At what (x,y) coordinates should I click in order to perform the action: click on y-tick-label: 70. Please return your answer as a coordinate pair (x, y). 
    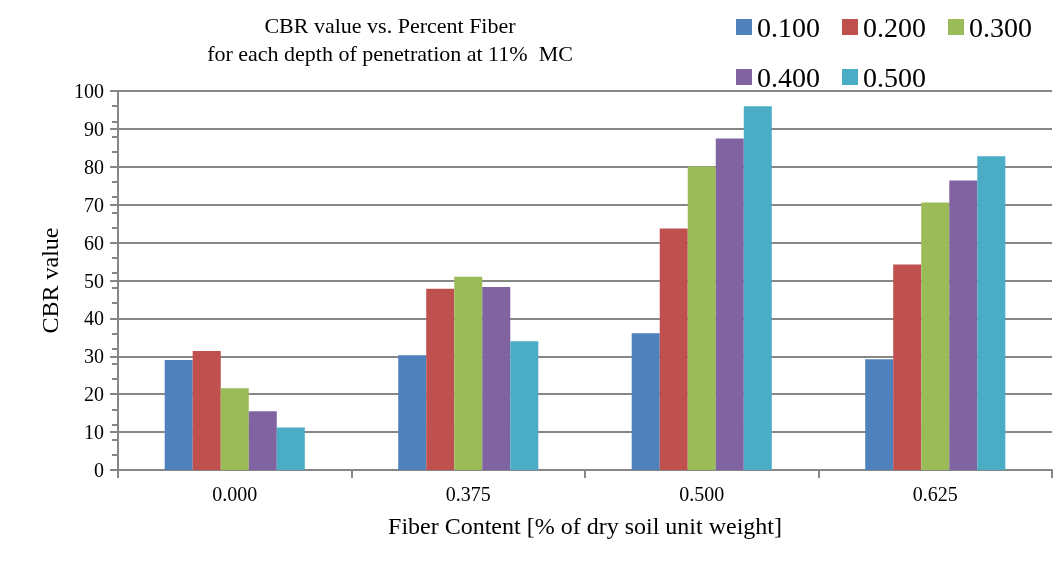
    Looking at the image, I should click on (94, 204).